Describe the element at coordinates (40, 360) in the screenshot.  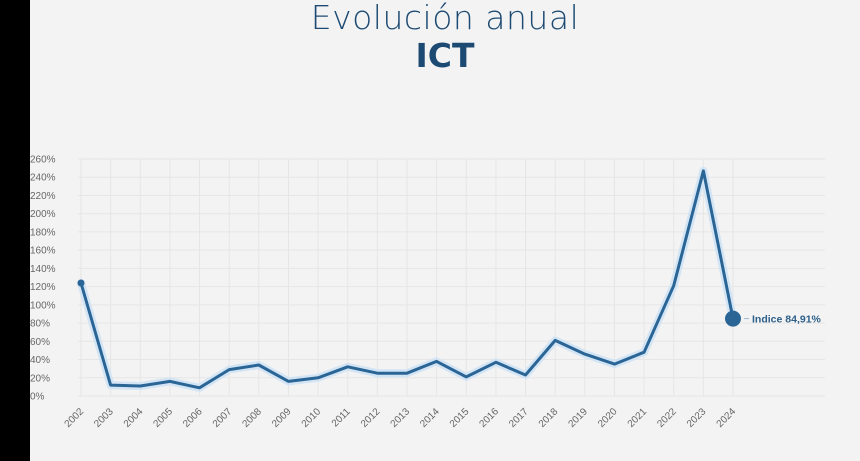
I see `y-tick-label: 40%` at that location.